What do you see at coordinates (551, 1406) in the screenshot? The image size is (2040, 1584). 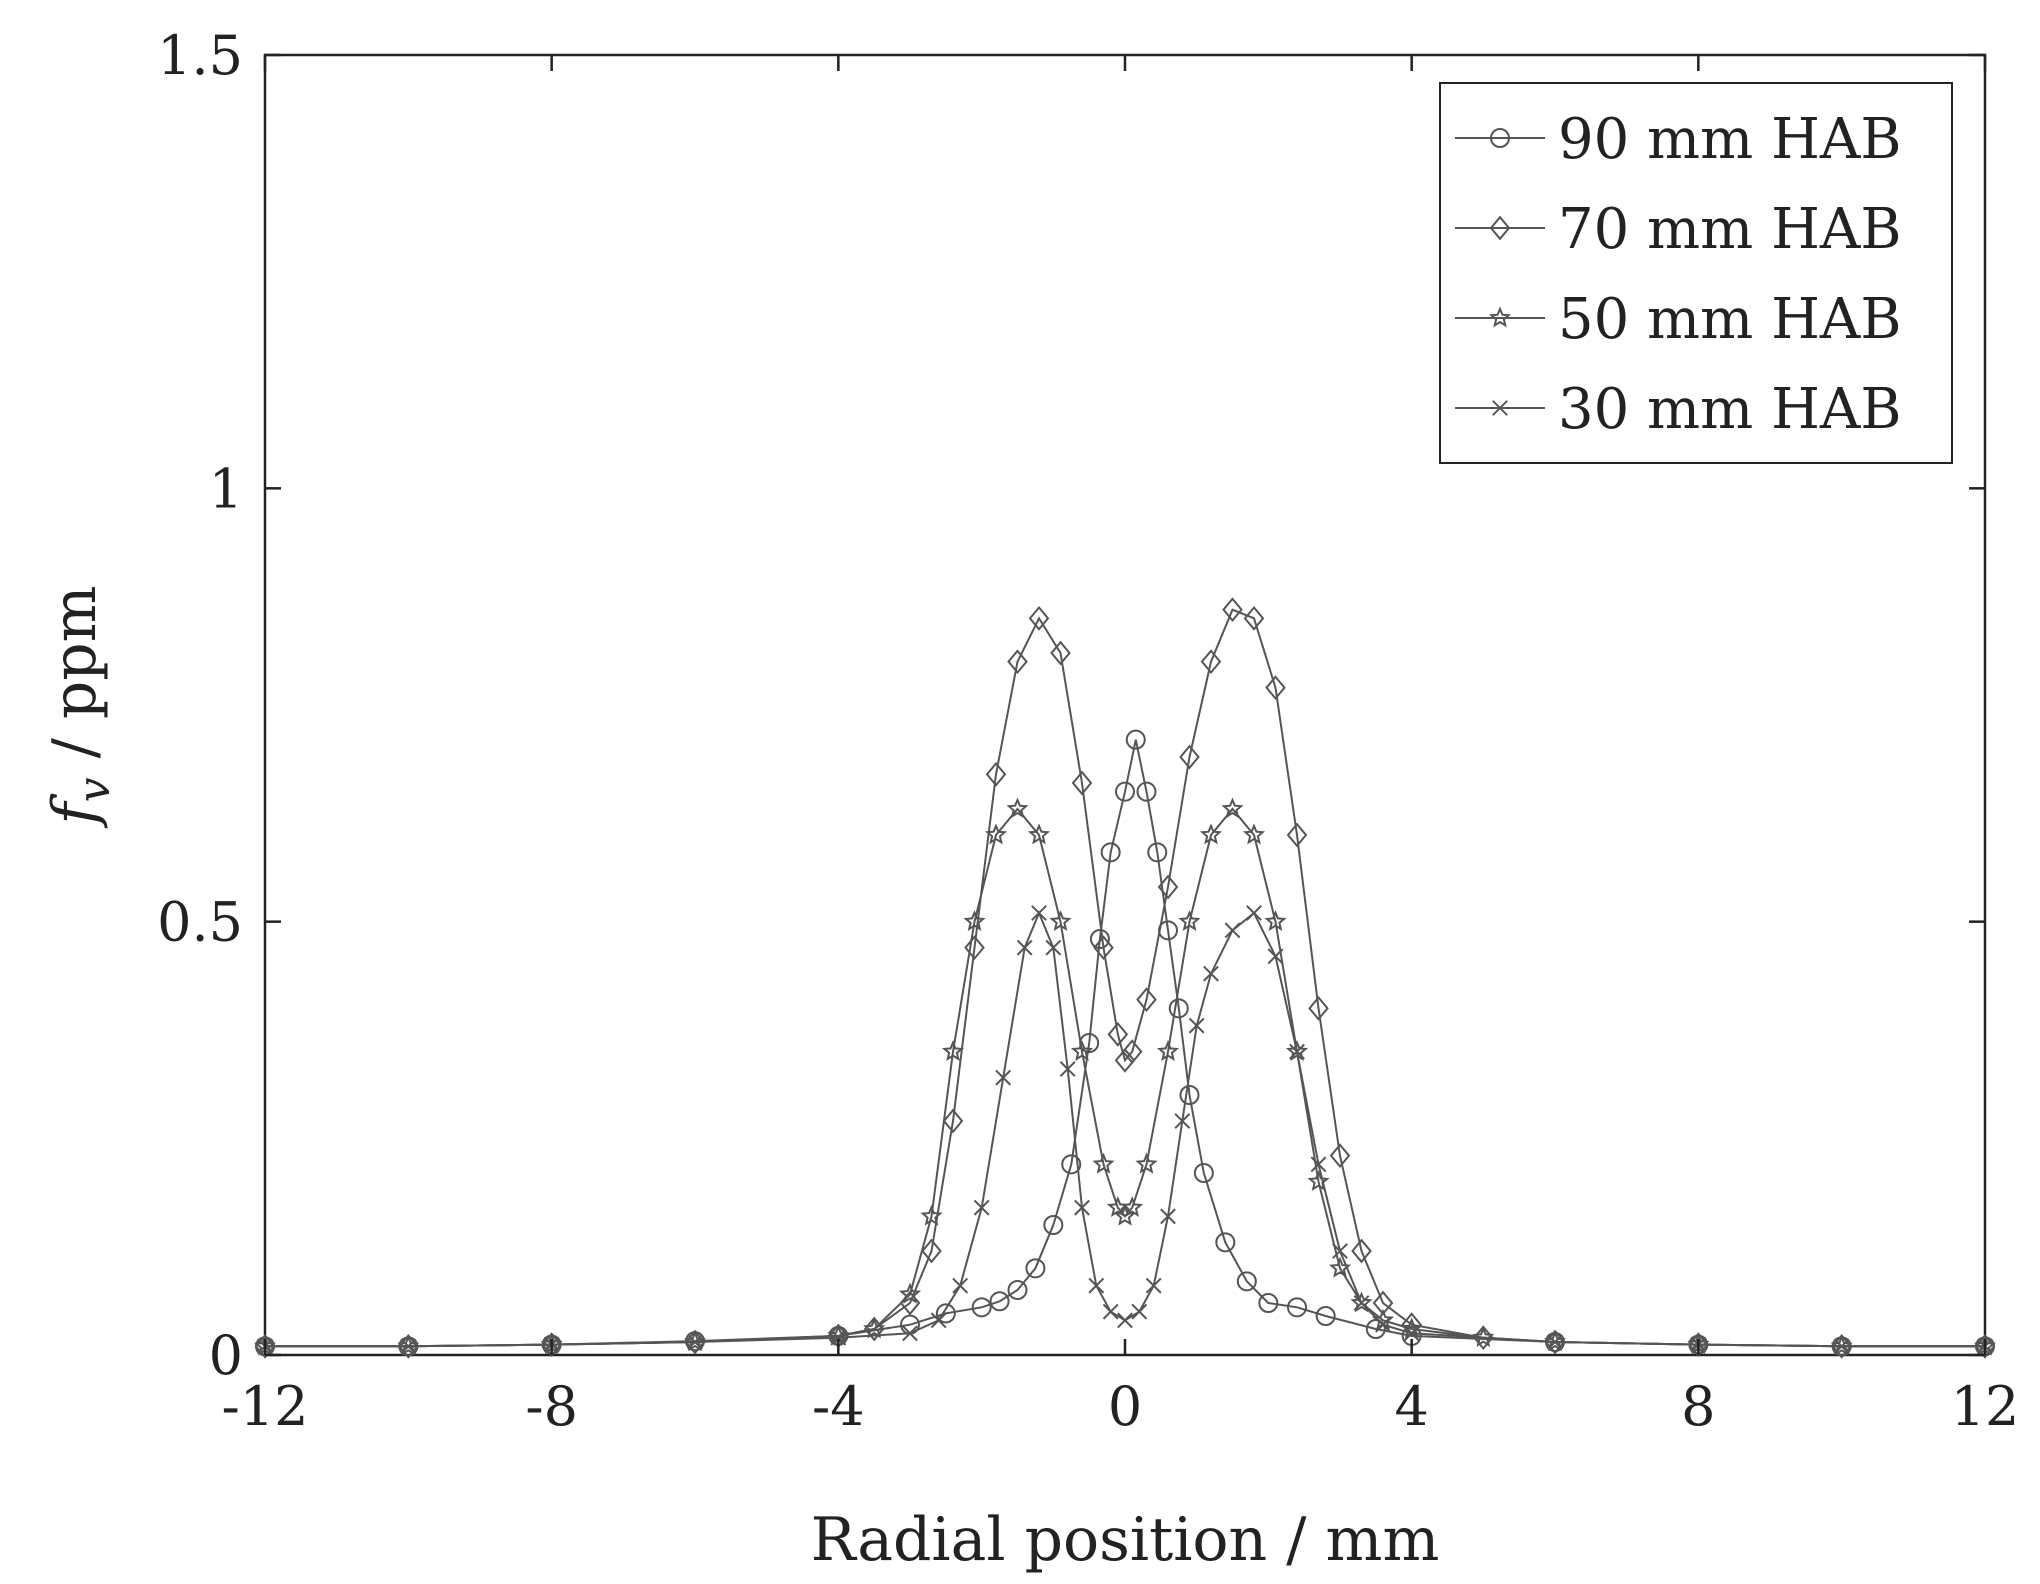 I see `x-tick-label: -8` at bounding box center [551, 1406].